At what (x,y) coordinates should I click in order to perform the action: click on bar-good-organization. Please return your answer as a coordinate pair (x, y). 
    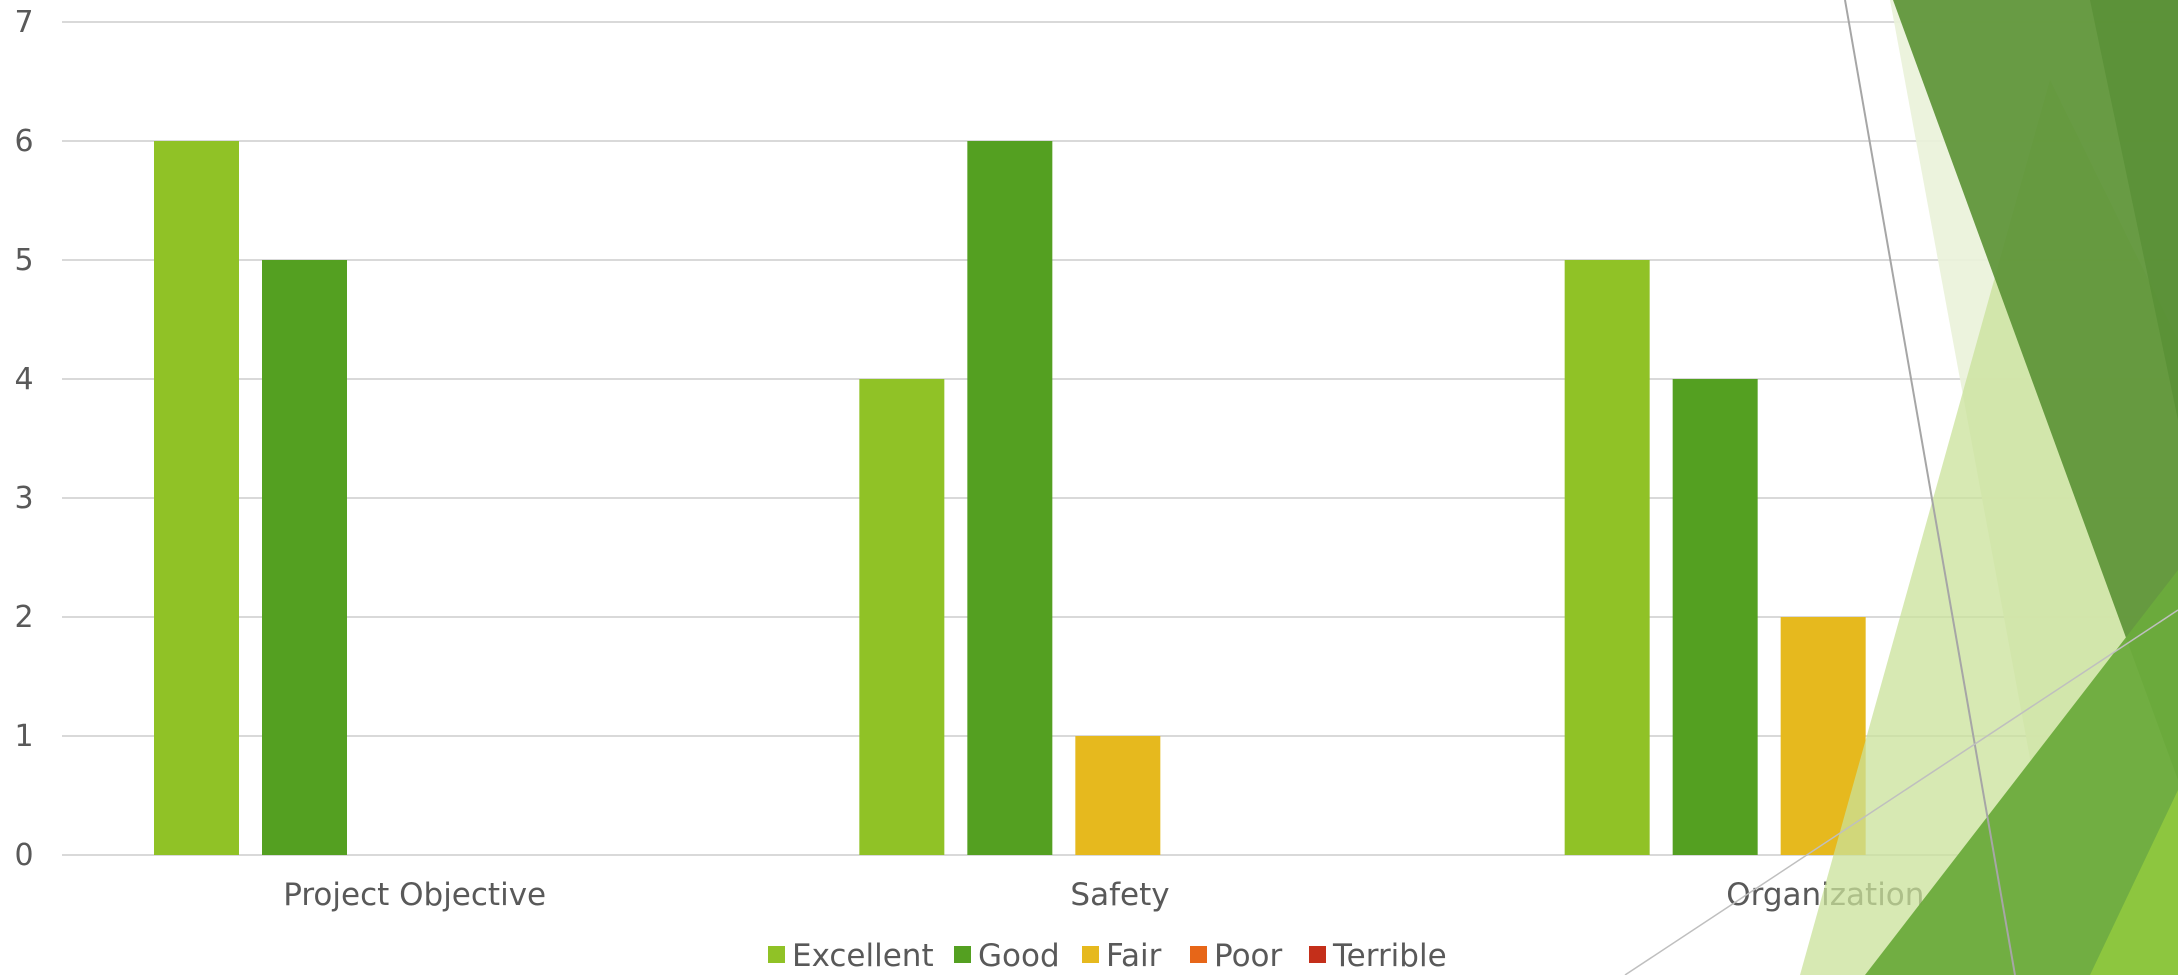
    Looking at the image, I should click on (1715, 617).